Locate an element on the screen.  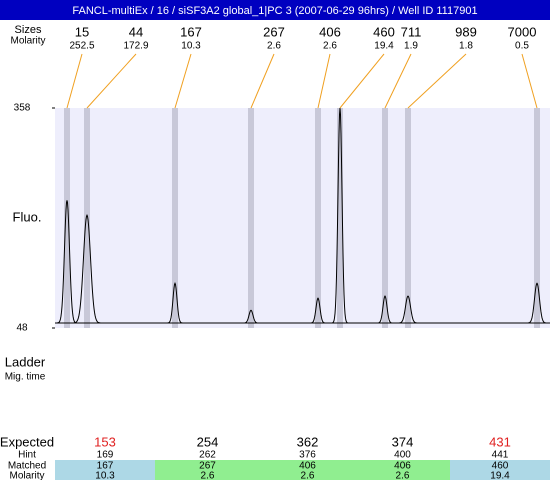
expected-value: 431 is located at coordinates (500, 441).